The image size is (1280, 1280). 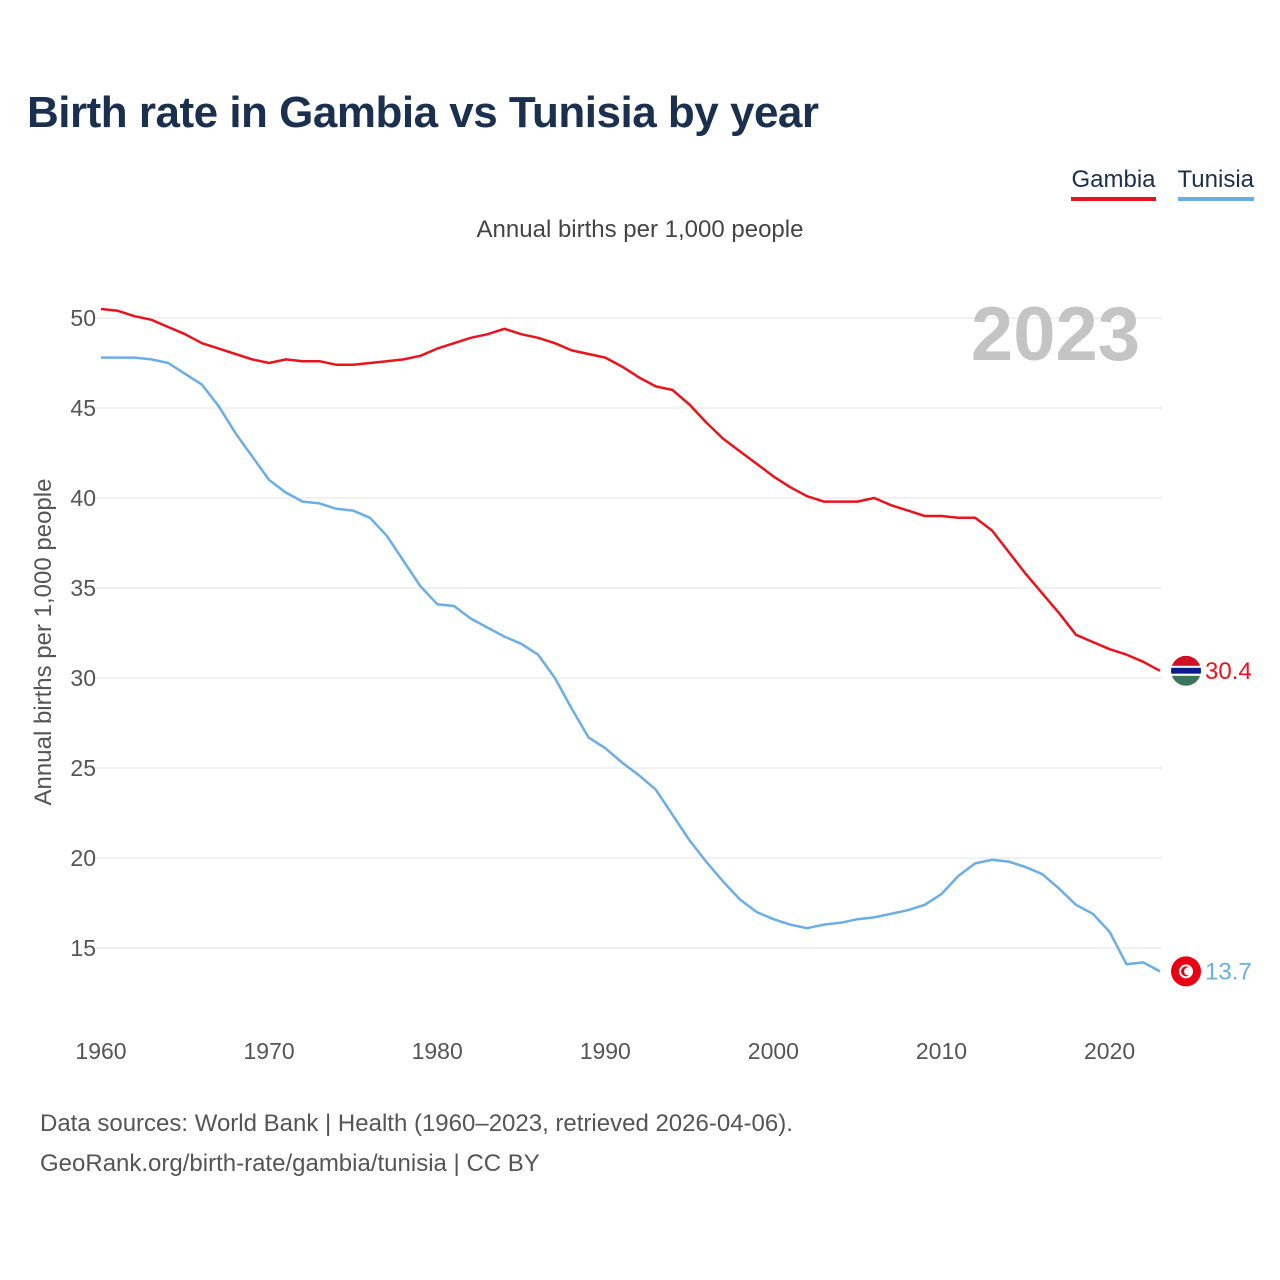 I want to click on x-axis-ticks: 1960 1970 1980 1990 2000 2010 2020, so click(x=605, y=1051).